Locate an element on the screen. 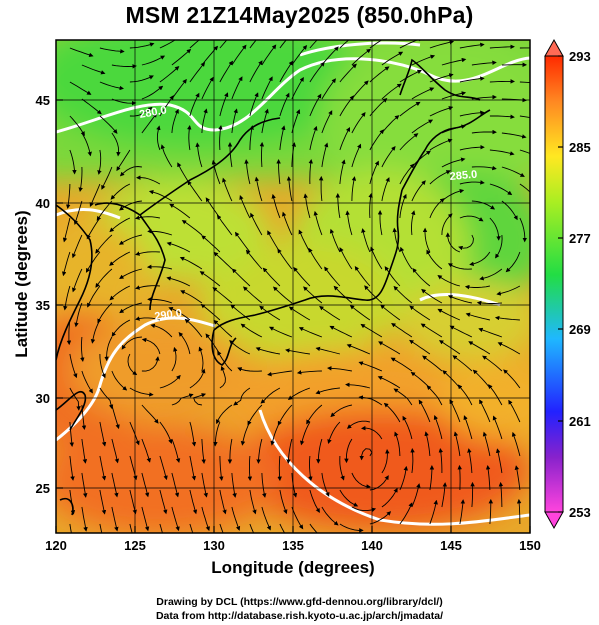 The width and height of the screenshot is (599, 625). x-tick-labels: 120 125 130 135 140 145 150 is located at coordinates (293, 545).